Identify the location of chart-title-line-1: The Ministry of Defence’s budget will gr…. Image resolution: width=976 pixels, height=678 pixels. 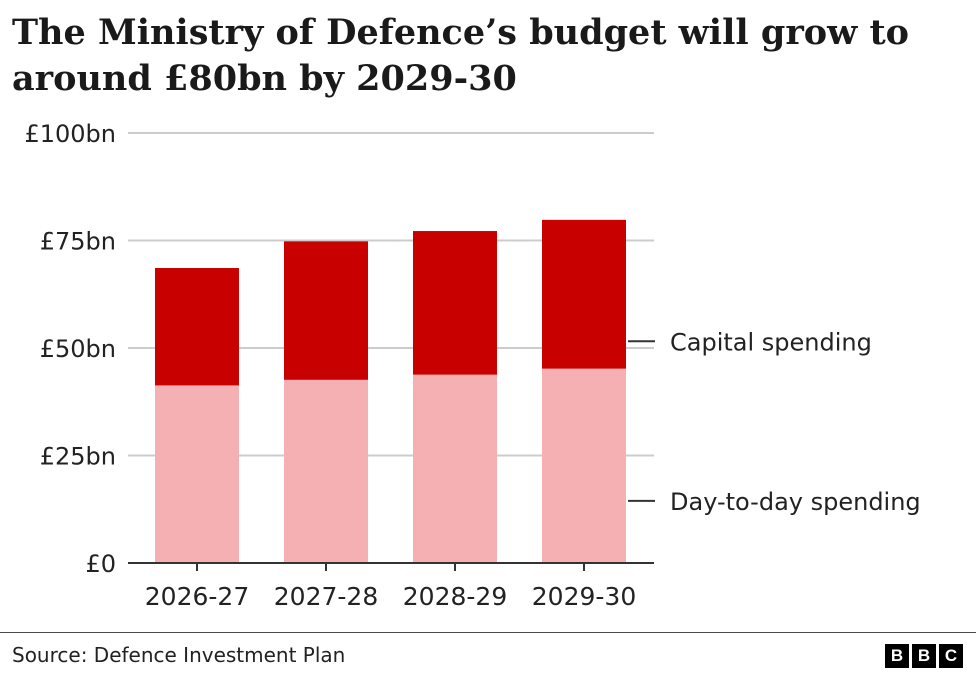
(460, 32).